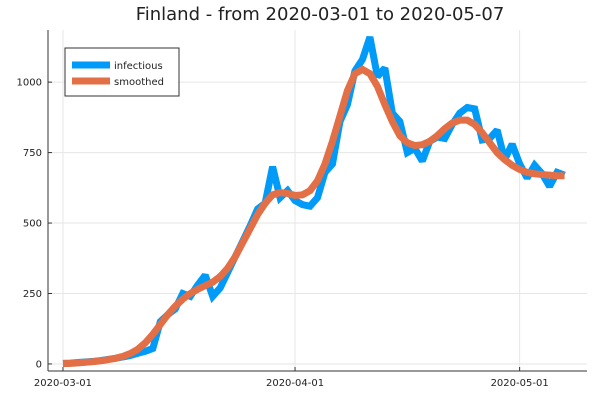  I want to click on y-ticks: 0 250 500 750 1000, so click(34, 224).